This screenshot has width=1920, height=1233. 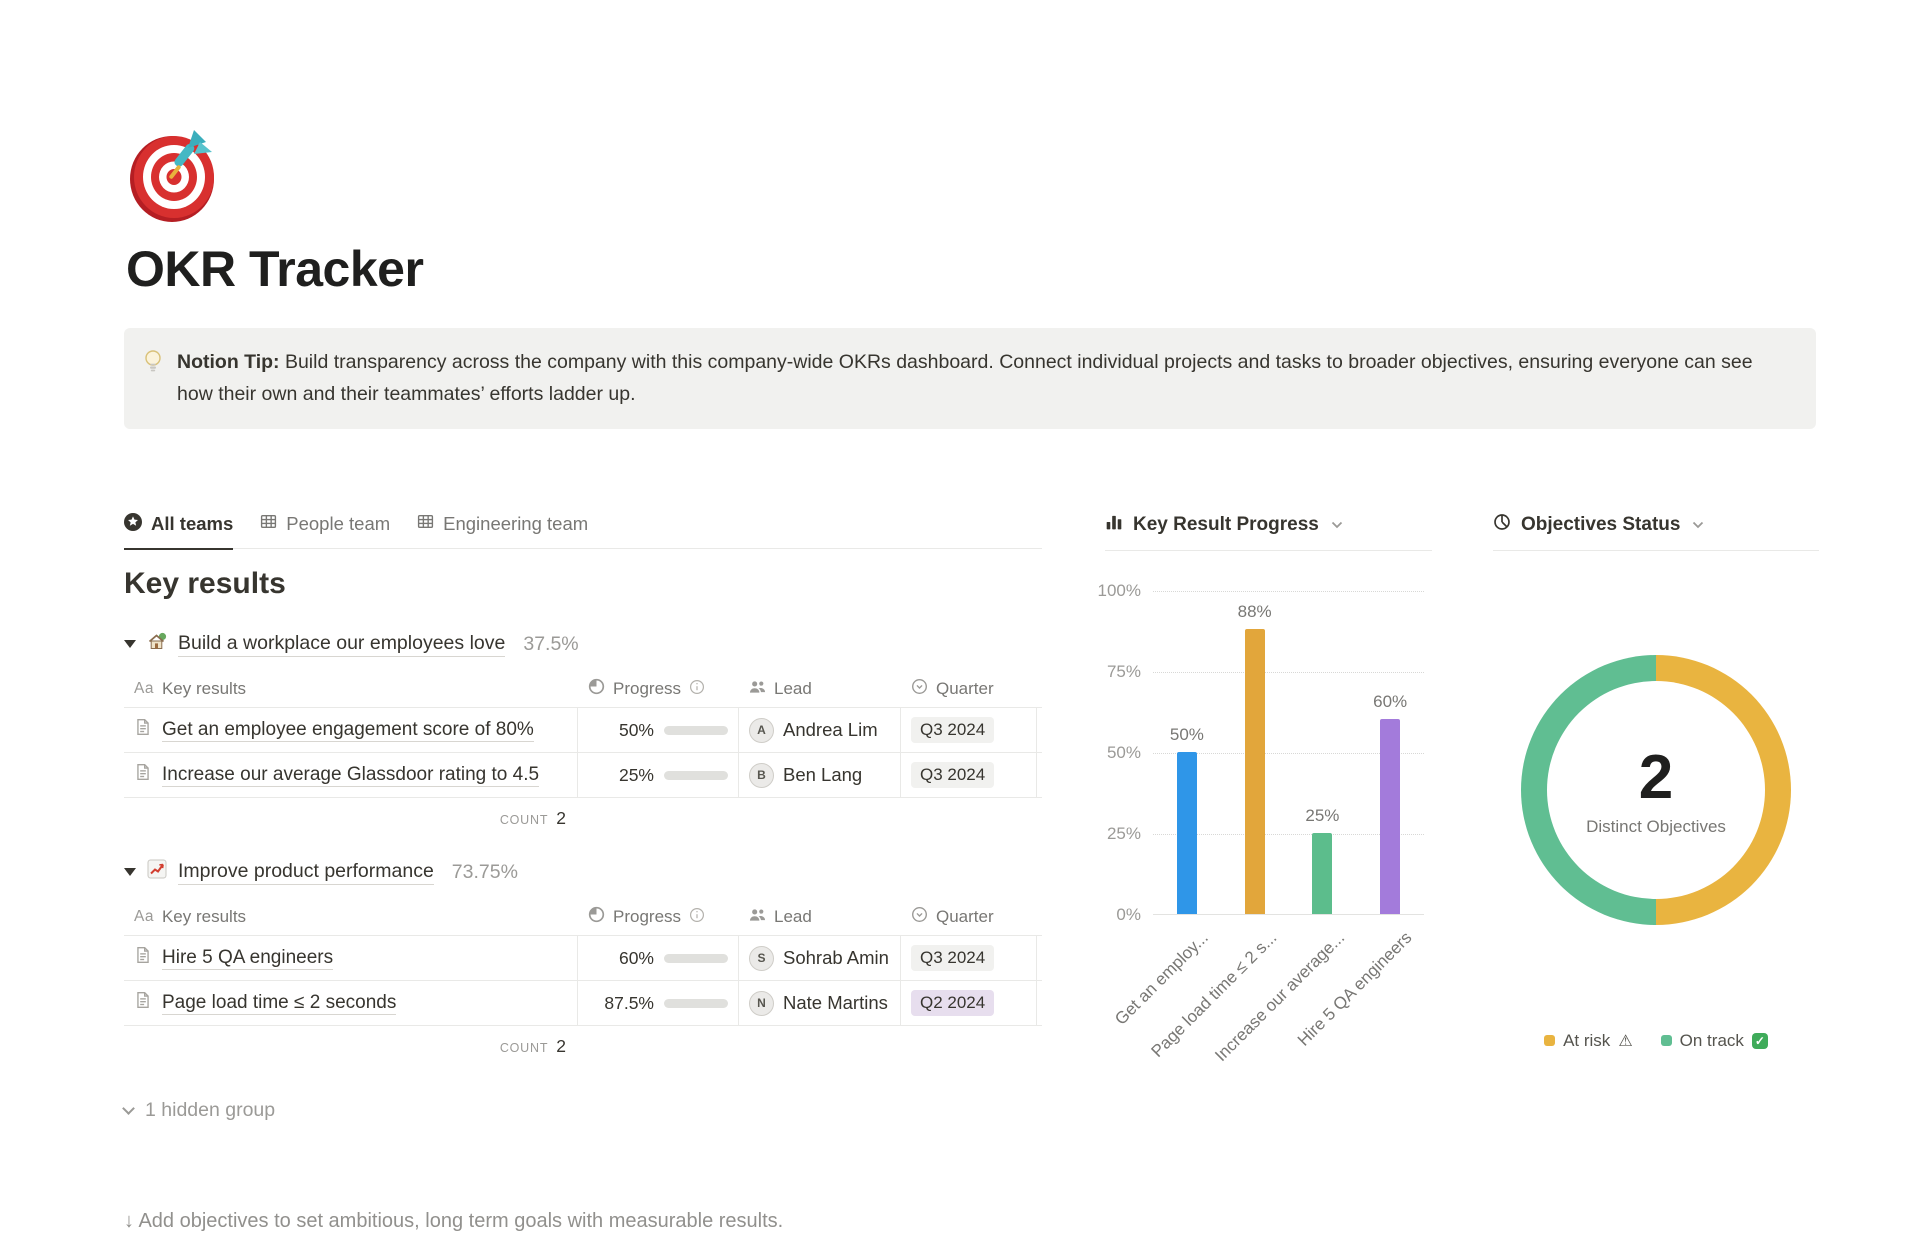 What do you see at coordinates (647, 689) in the screenshot?
I see `column-header-label: Progress` at bounding box center [647, 689].